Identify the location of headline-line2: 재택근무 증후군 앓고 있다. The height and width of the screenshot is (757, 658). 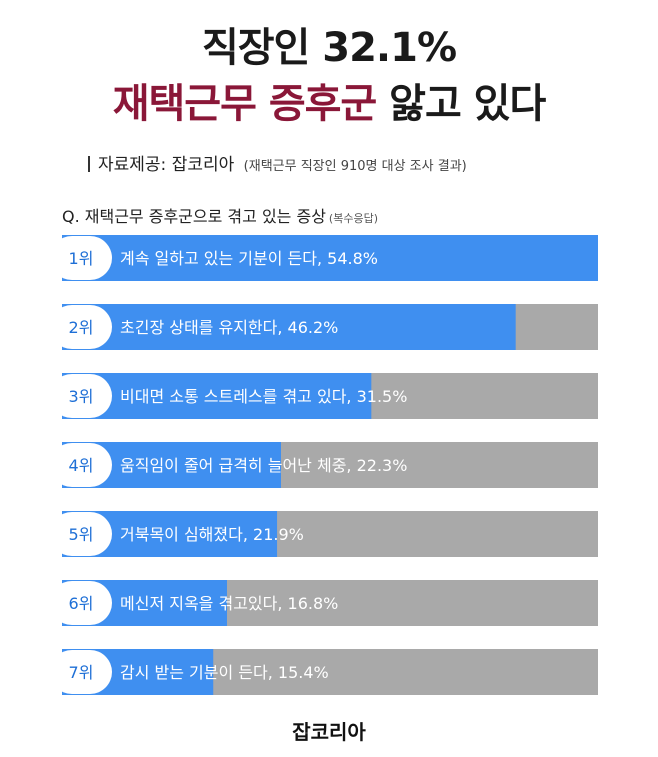
(329, 104).